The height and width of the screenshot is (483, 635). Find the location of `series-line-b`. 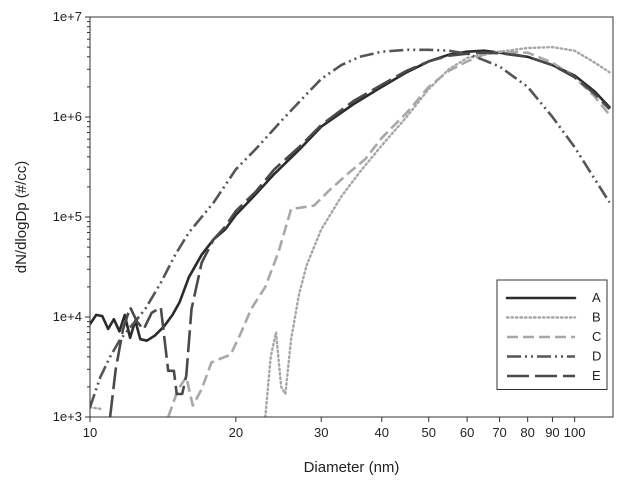

series-line-b is located at coordinates (97, 408).